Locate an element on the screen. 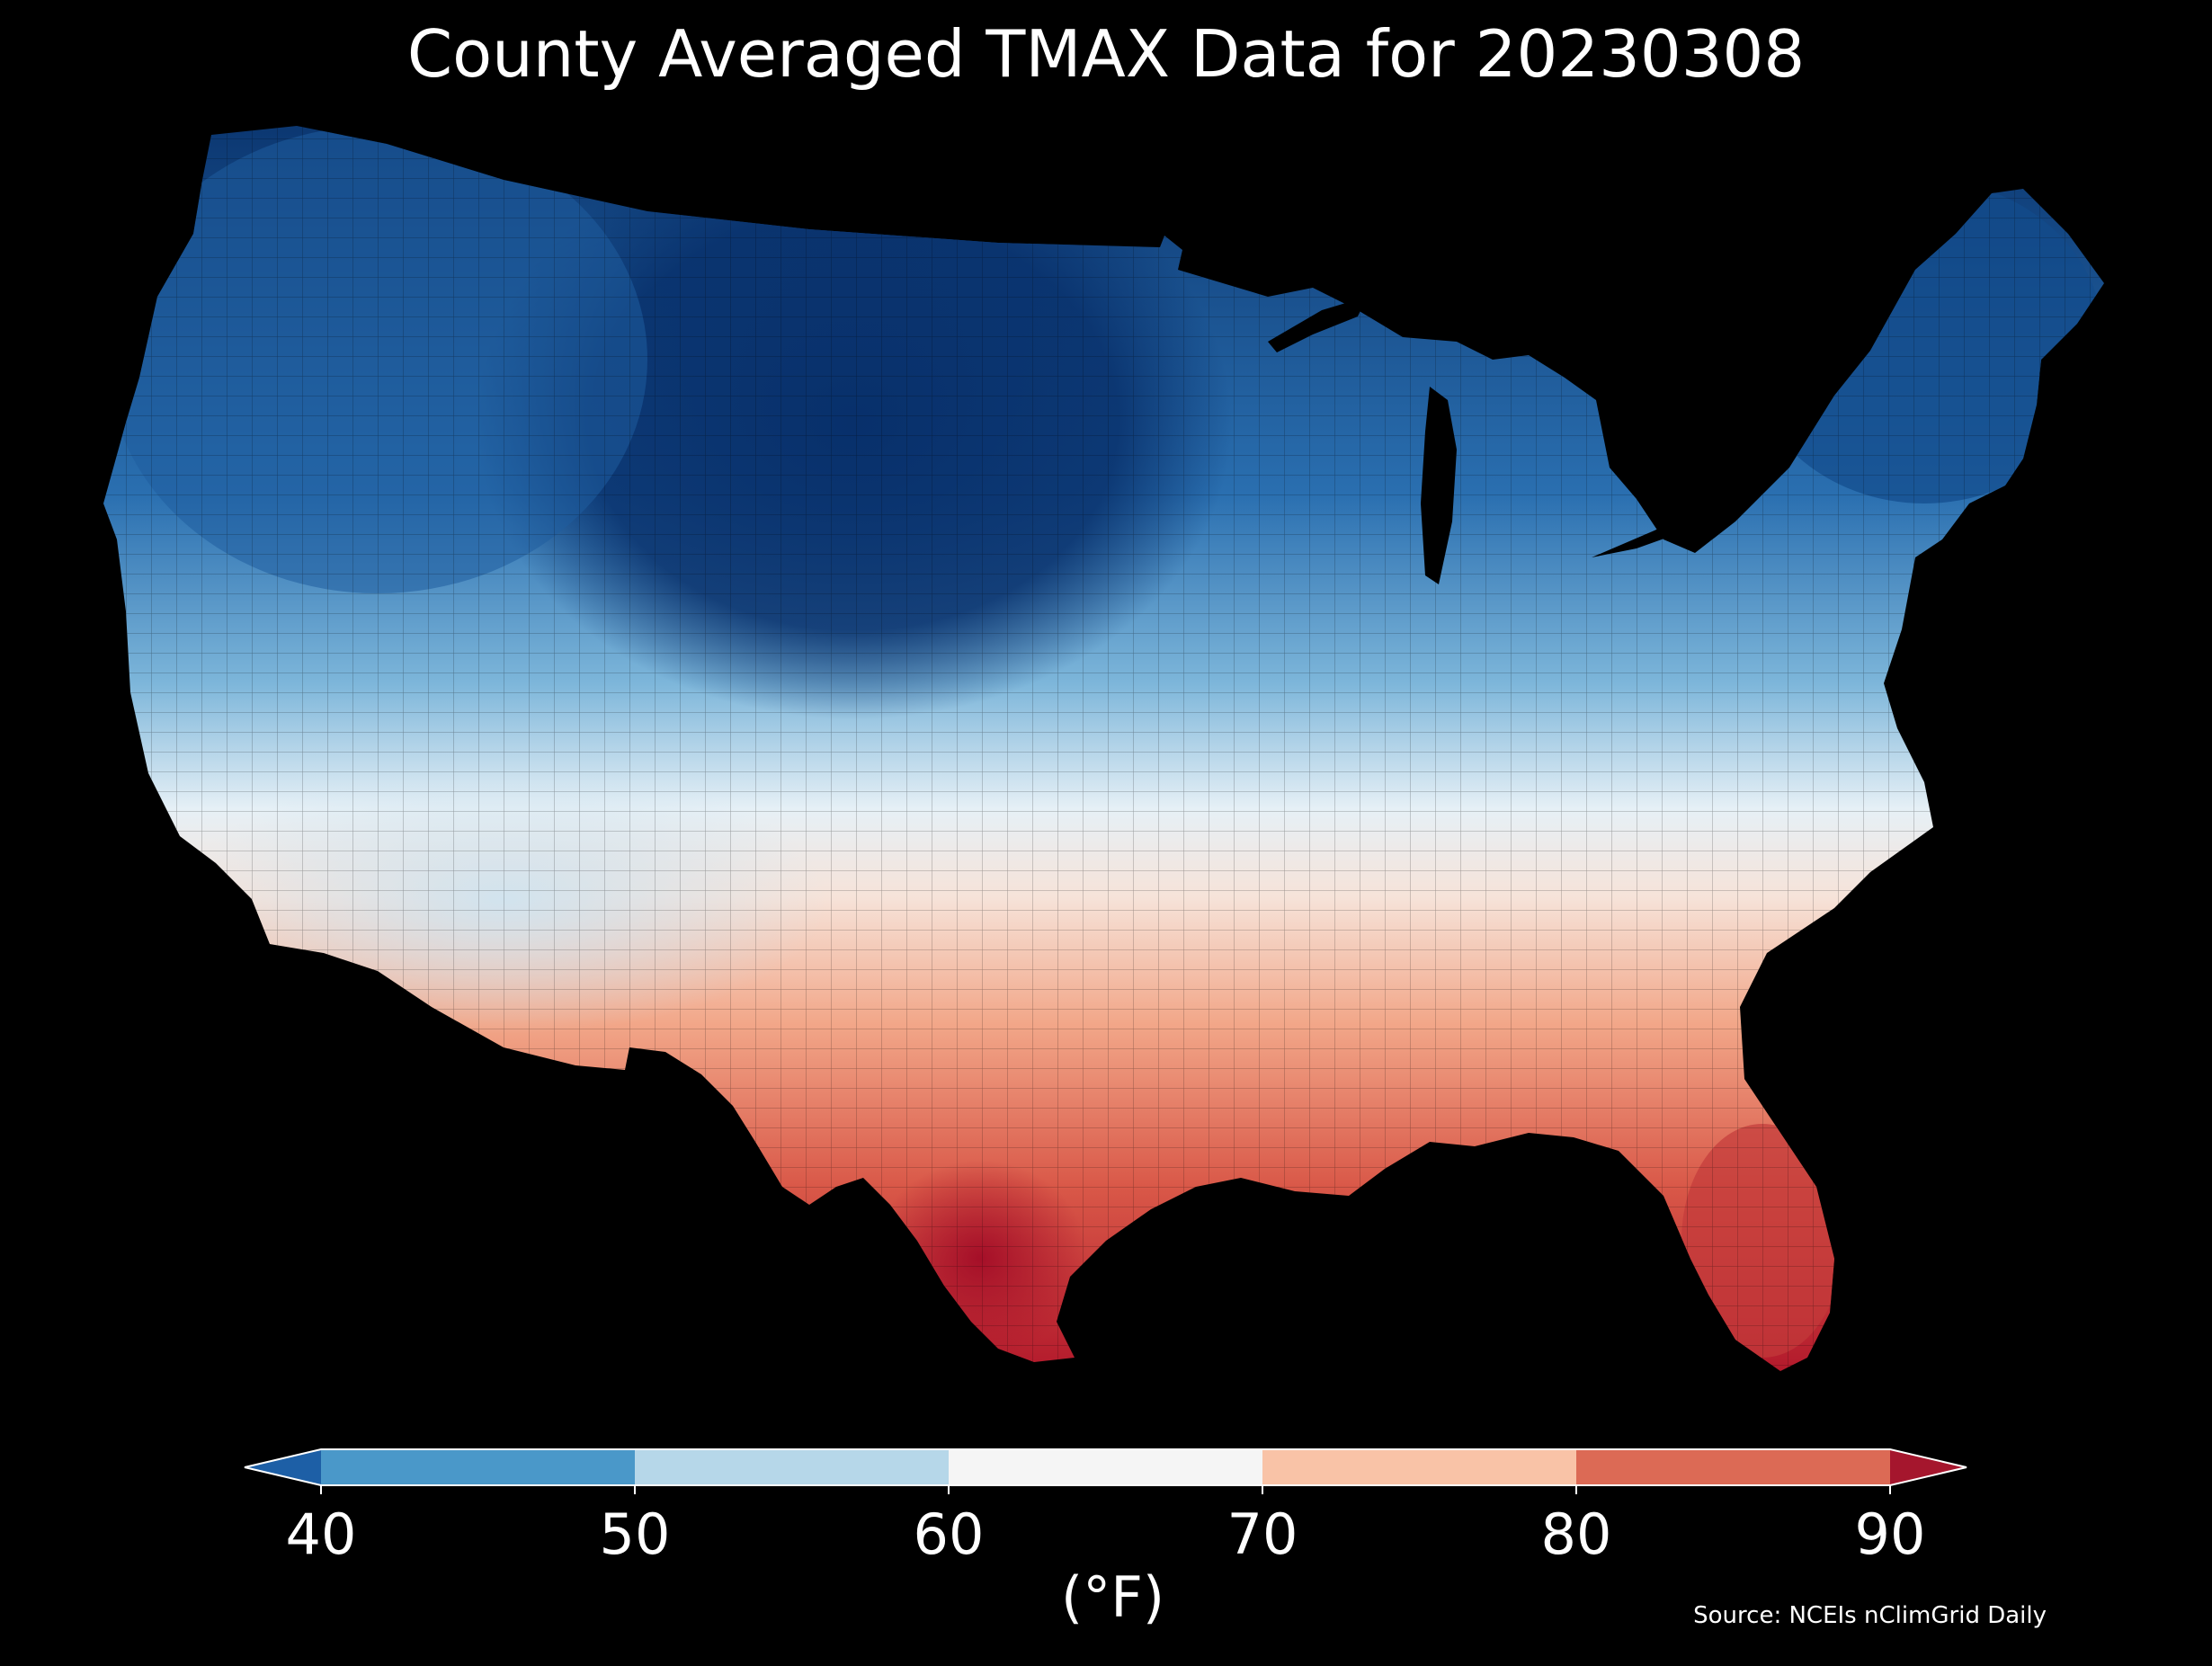 The width and height of the screenshot is (2212, 1666). lake-michigan is located at coordinates (1439, 486).